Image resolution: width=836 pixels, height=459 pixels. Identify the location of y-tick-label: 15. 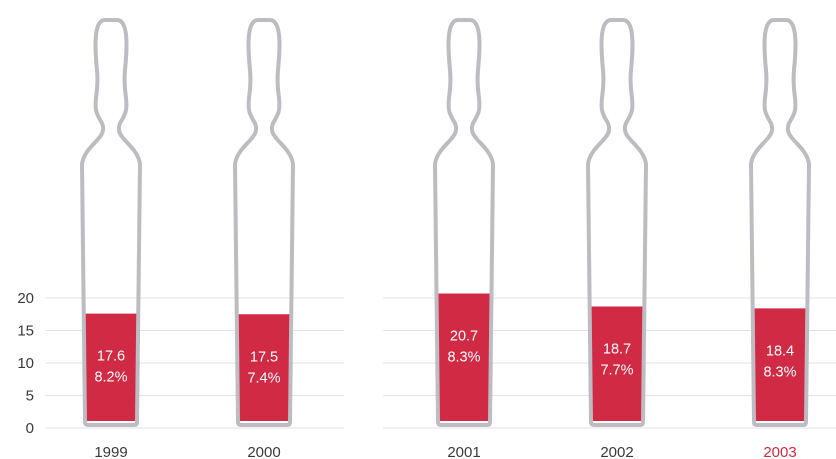
(25, 331).